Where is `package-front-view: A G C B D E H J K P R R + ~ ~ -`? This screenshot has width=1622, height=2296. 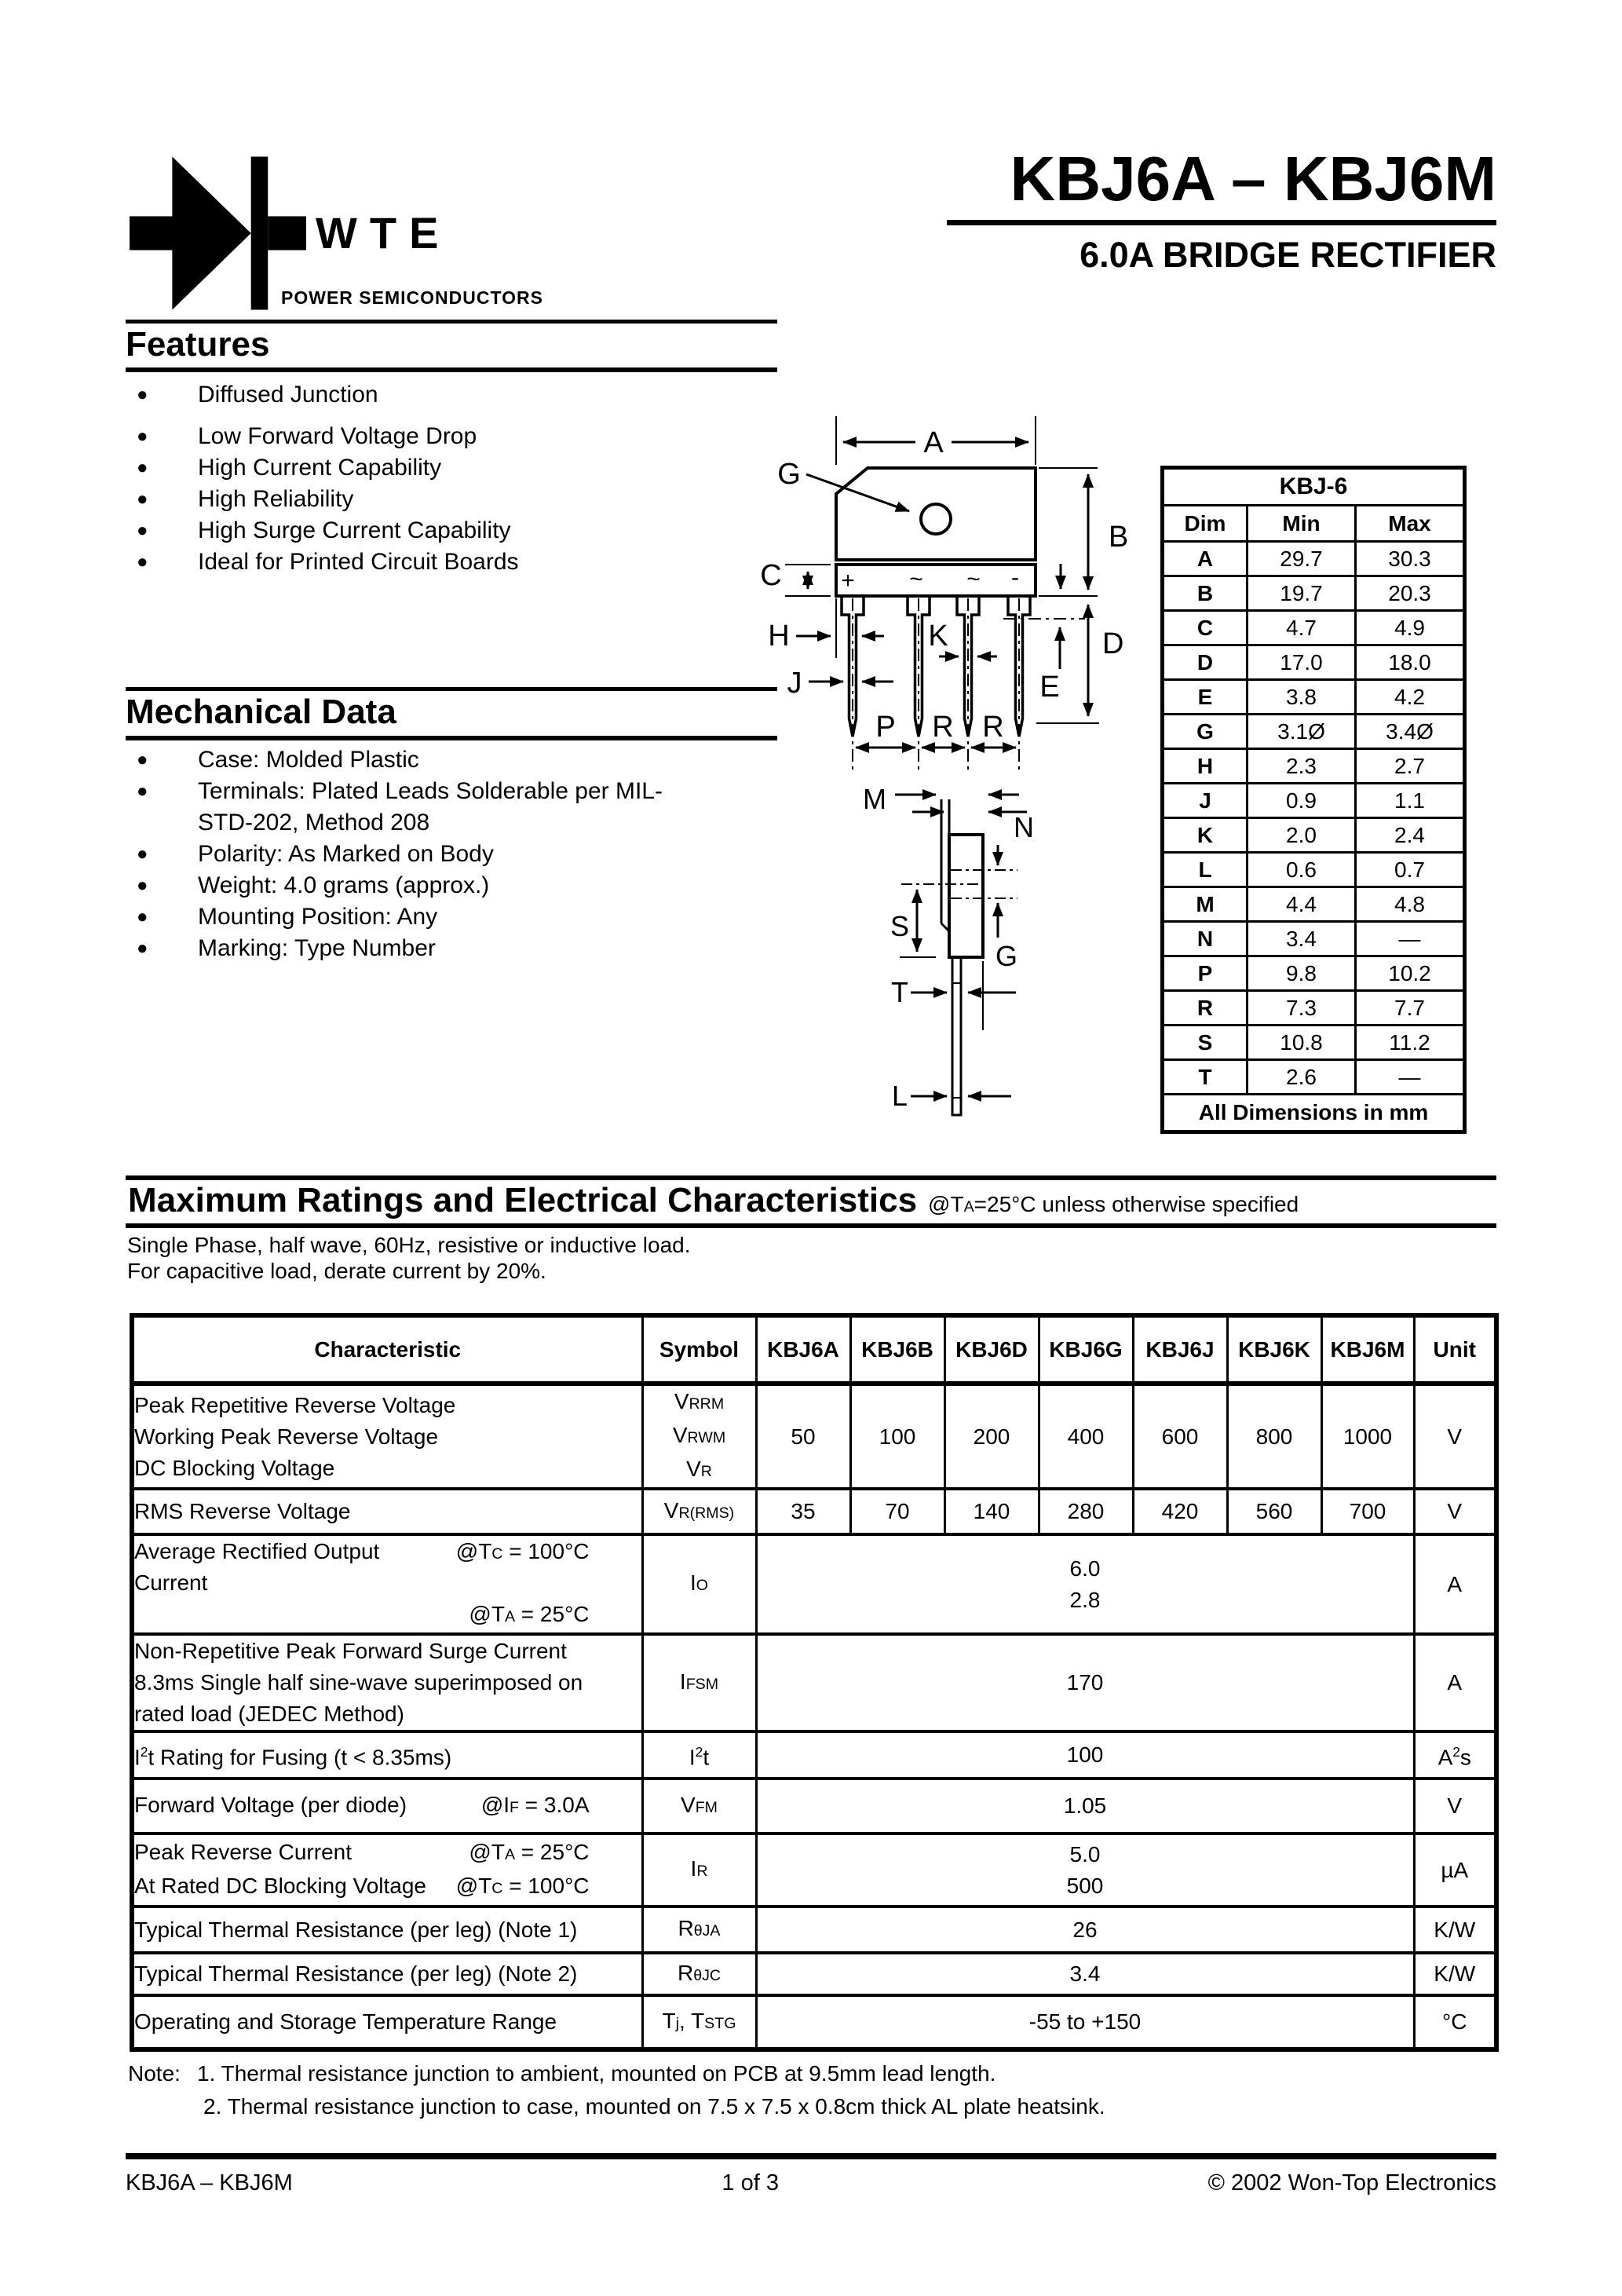 package-front-view: A G C B D E H J K P R R + ~ ~ - is located at coordinates (944, 594).